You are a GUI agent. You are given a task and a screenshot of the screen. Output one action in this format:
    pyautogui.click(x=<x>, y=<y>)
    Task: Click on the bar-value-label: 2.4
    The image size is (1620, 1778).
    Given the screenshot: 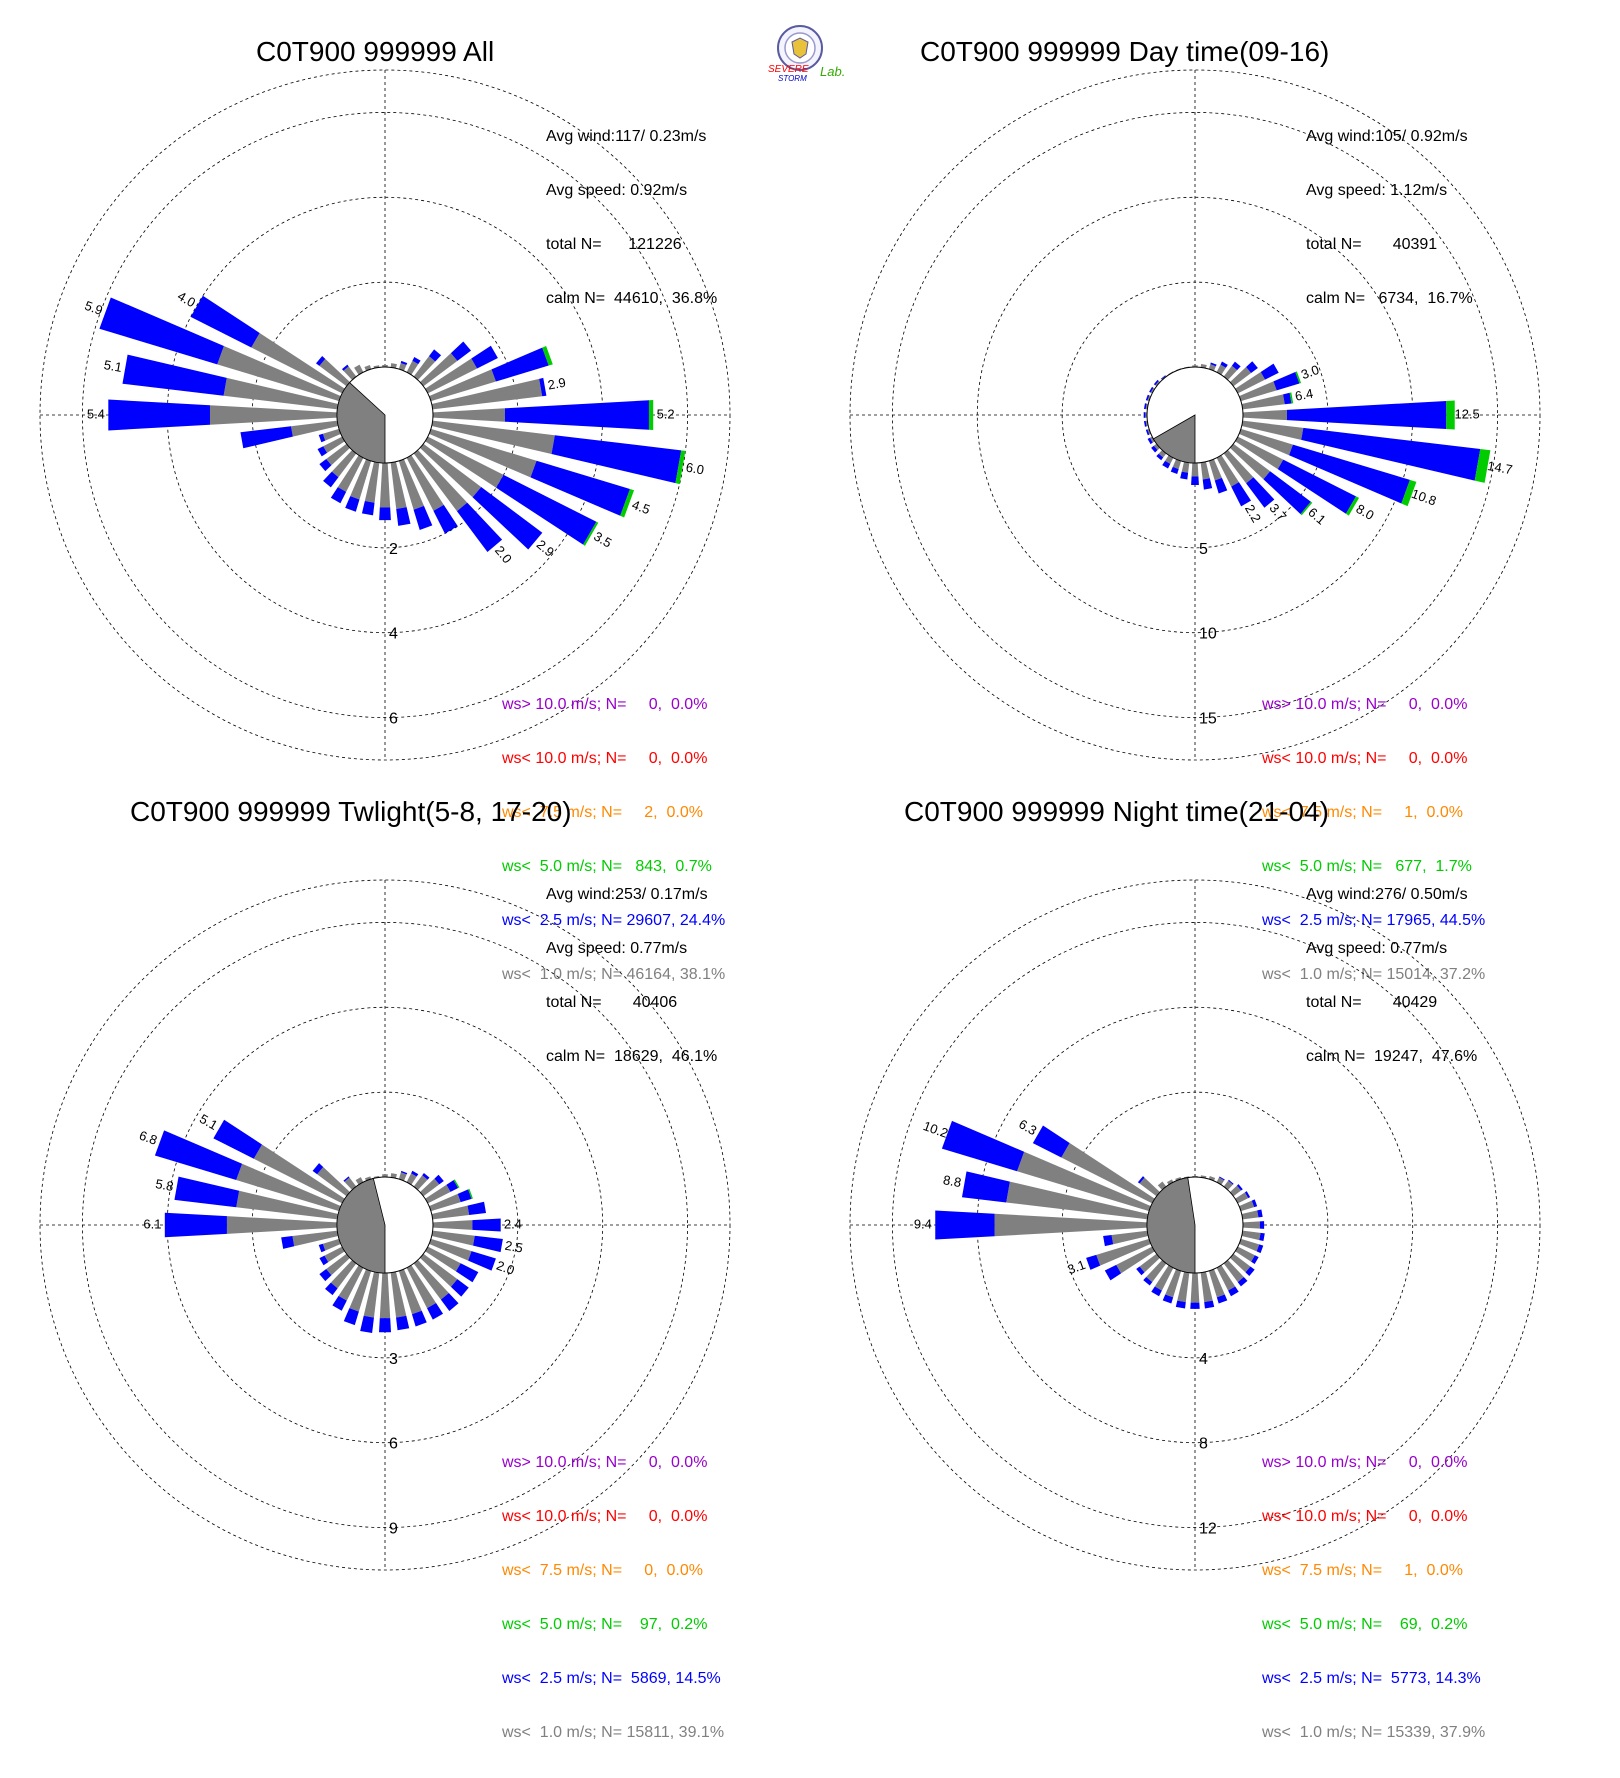 What is the action you would take?
    pyautogui.click(x=513, y=1223)
    